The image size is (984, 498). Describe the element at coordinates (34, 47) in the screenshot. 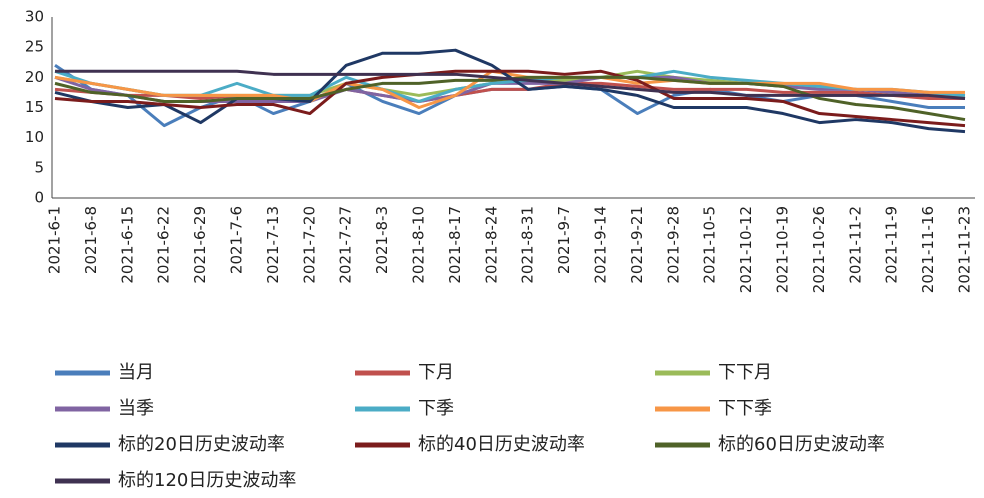

I see `y-tick-label: 25` at that location.